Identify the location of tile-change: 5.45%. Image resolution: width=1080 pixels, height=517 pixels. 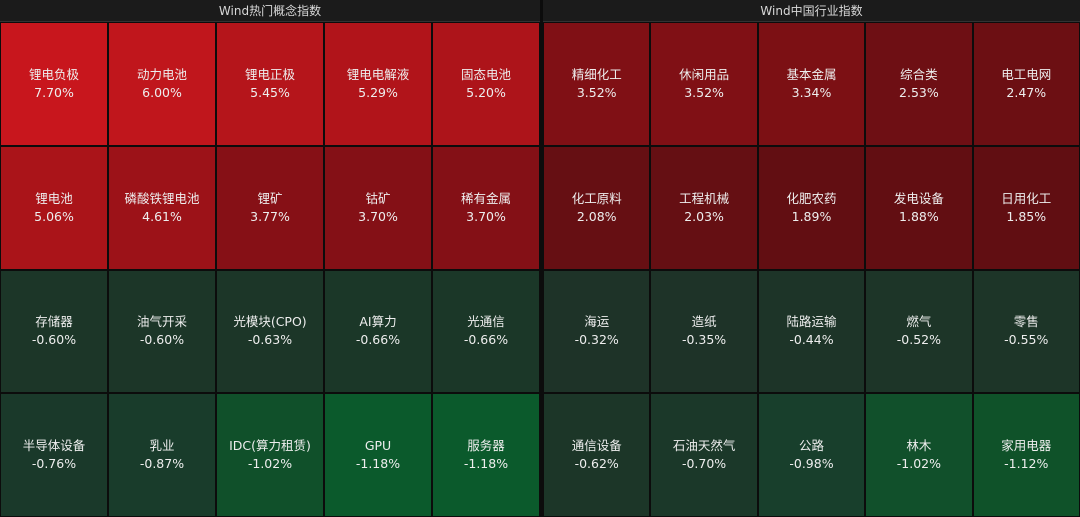
(270, 92).